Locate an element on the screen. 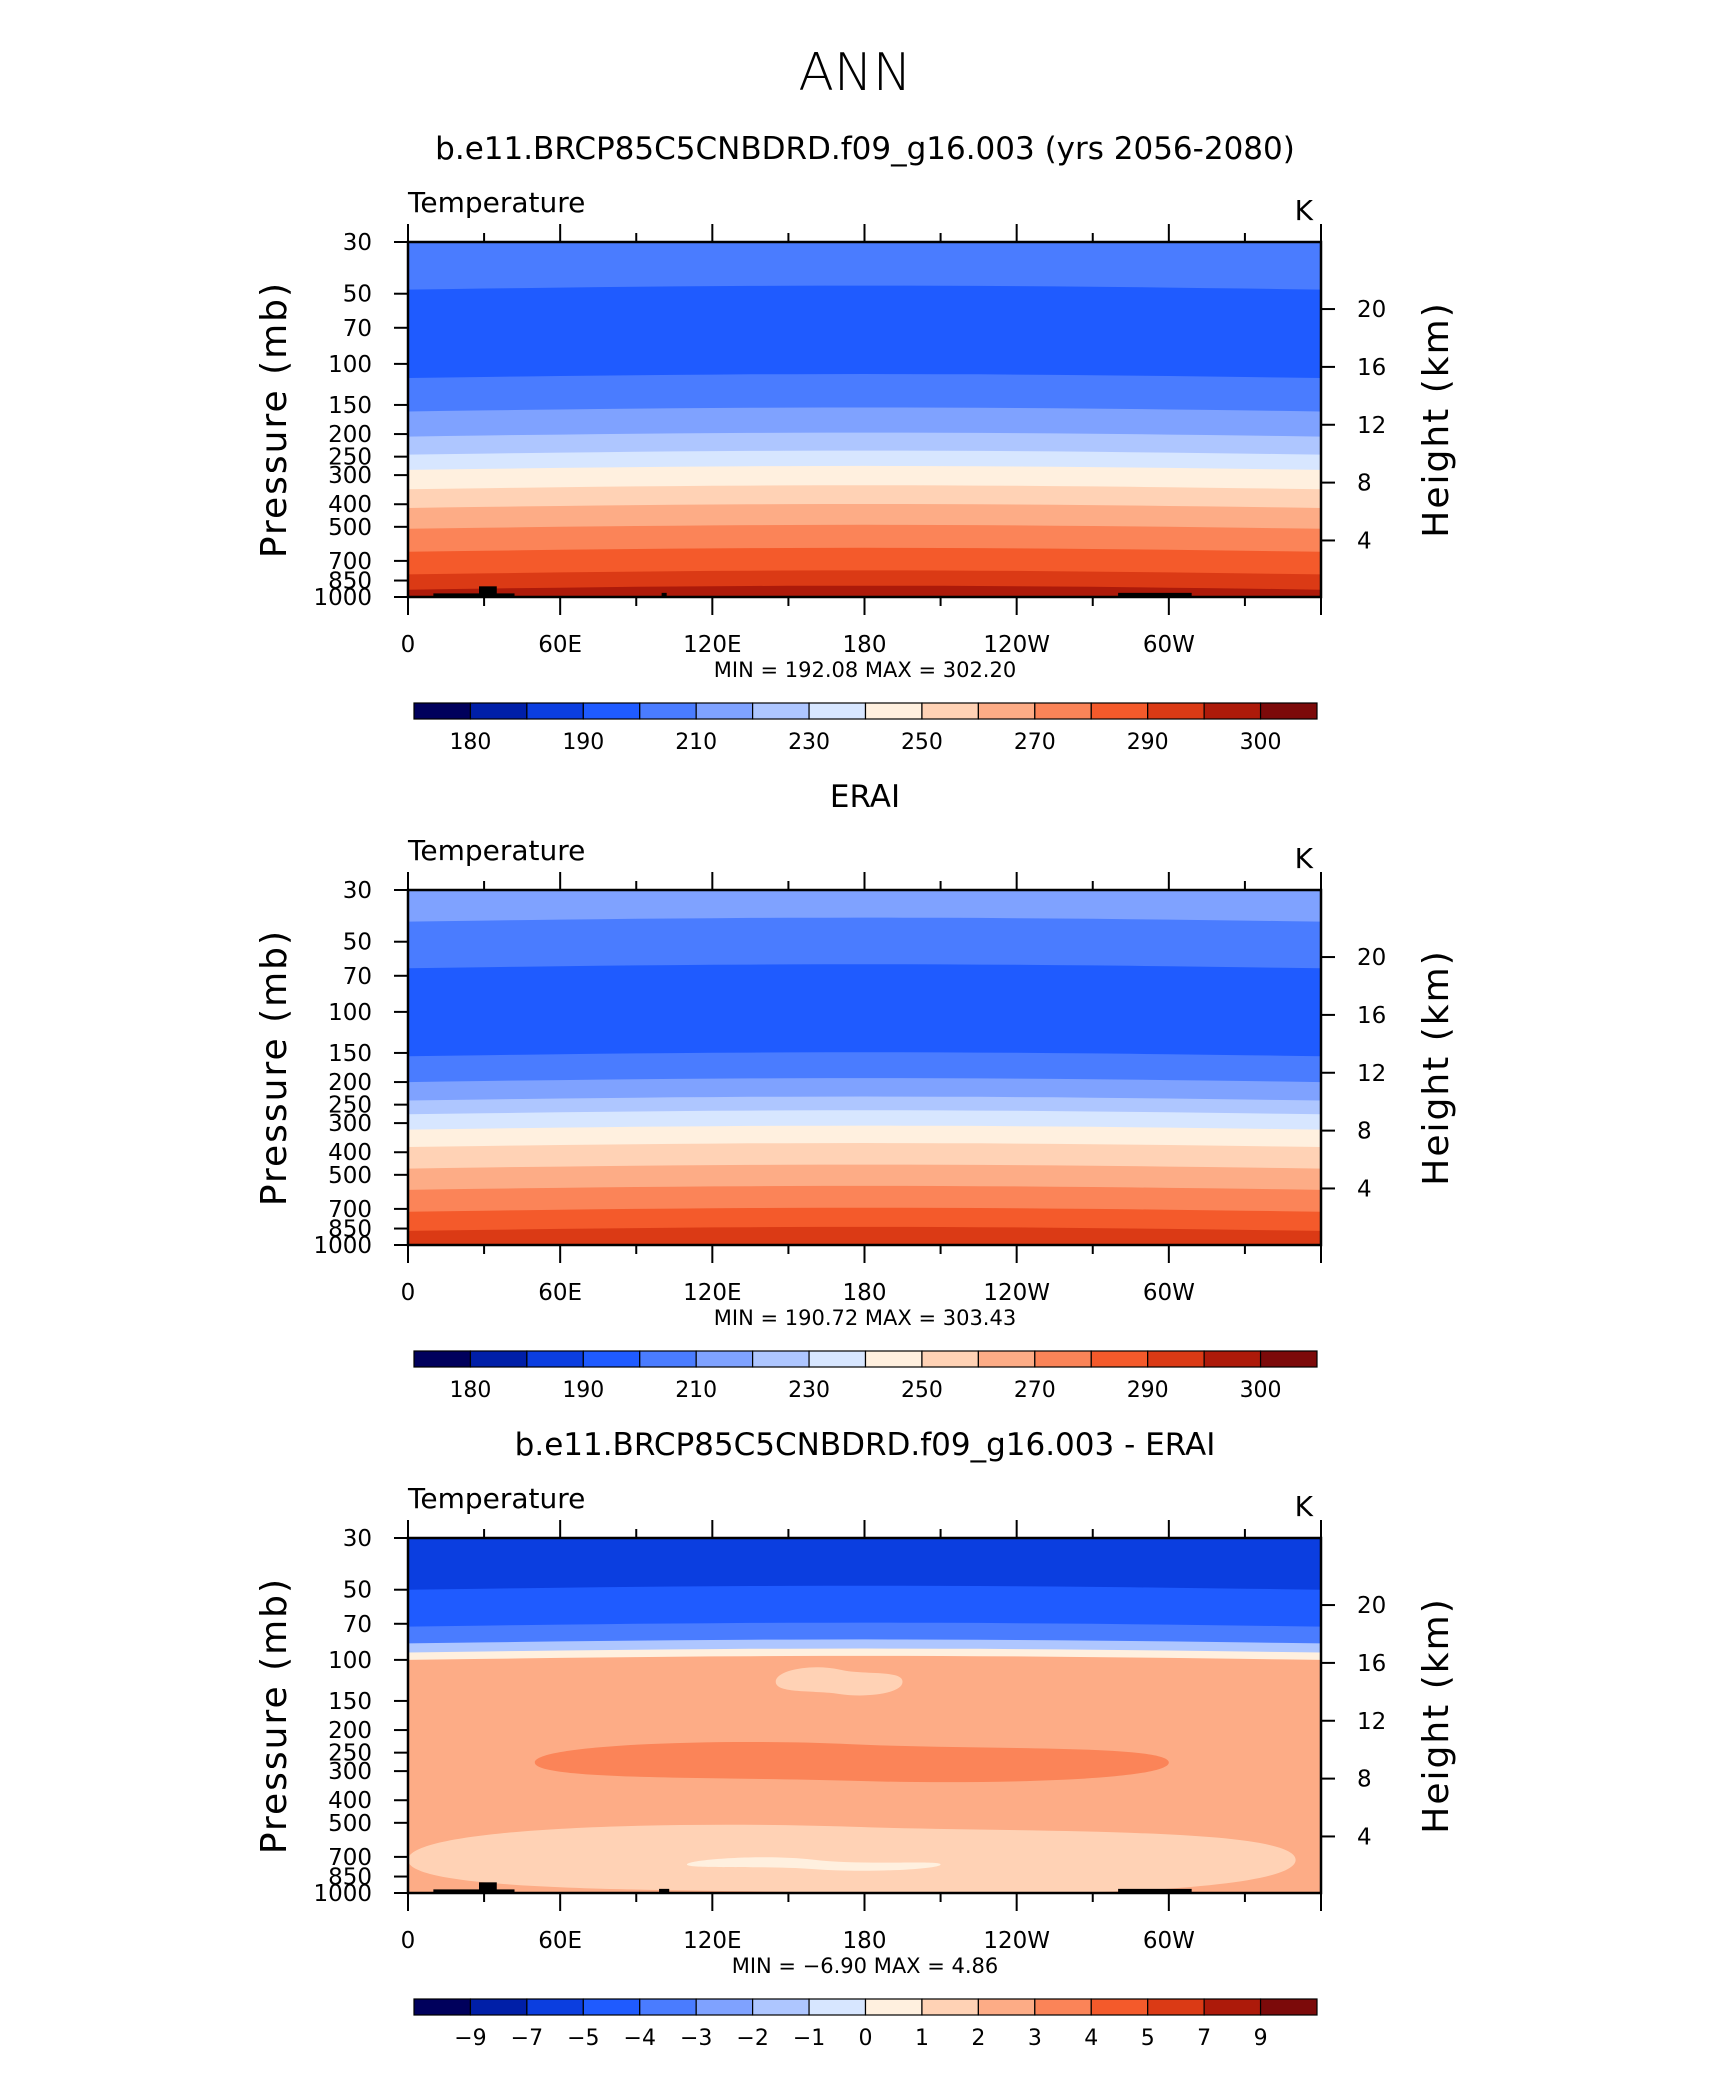  colorbar-label: −4 is located at coordinates (640, 2038).